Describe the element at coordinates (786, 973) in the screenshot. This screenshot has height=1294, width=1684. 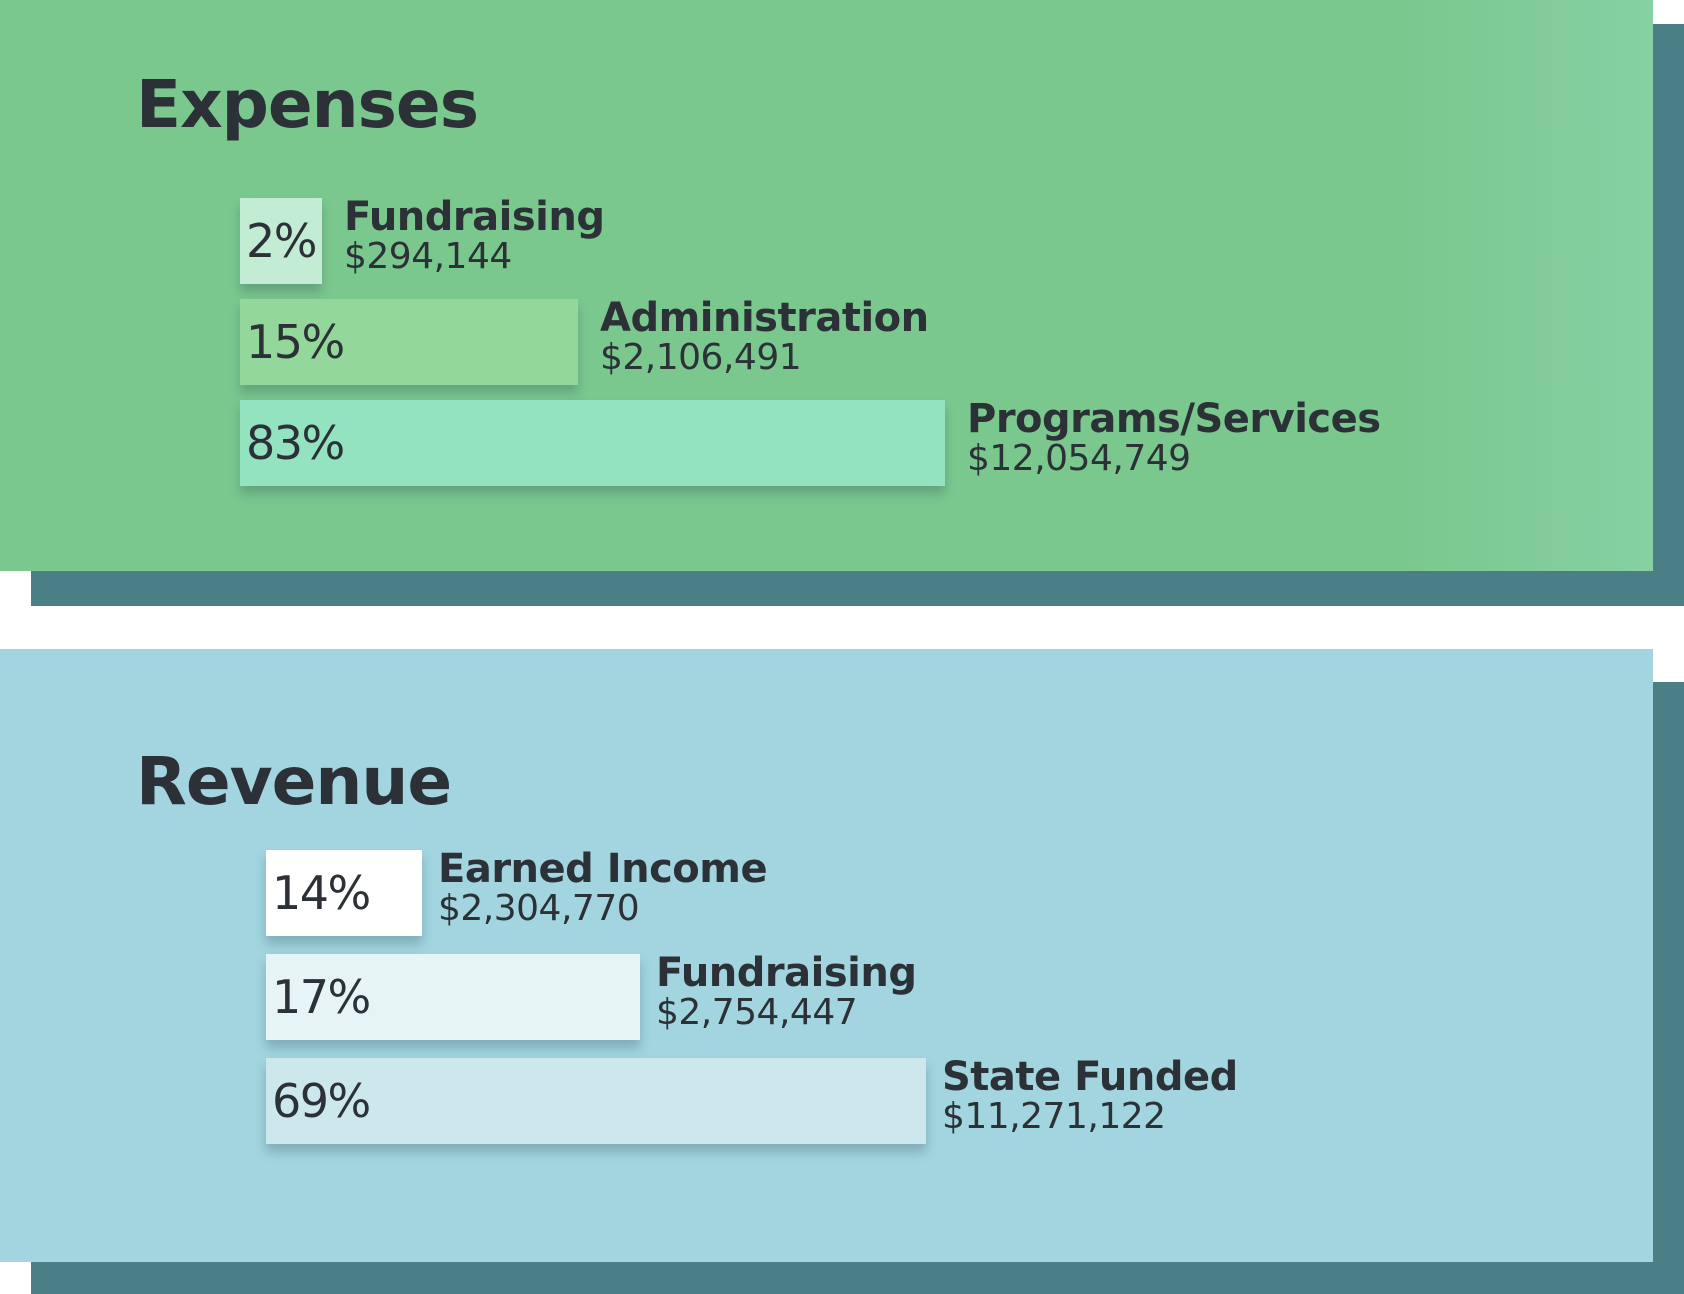
I see `revenue-category-name: Fundraising` at that location.